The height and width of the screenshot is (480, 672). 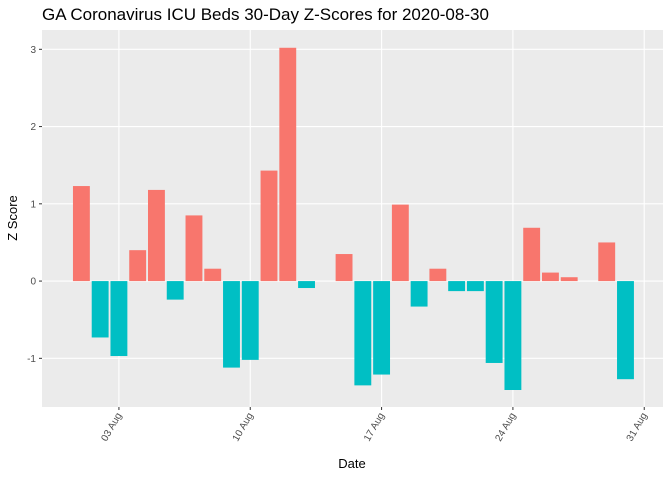 What do you see at coordinates (374, 427) in the screenshot?
I see `x-tick-label: 17 Aug` at bounding box center [374, 427].